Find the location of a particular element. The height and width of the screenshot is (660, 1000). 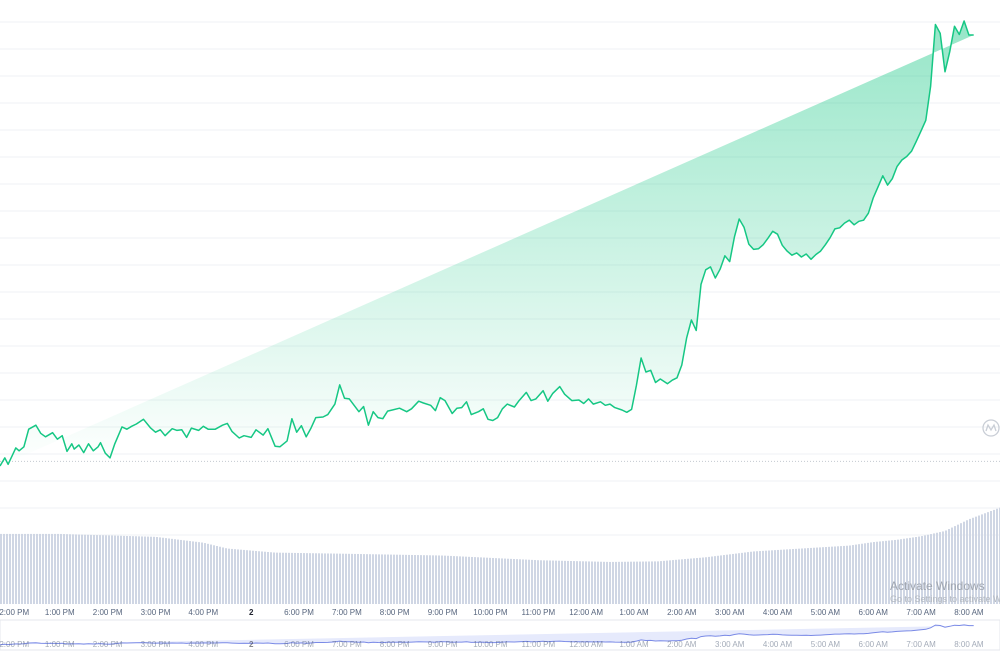

navigator-tick-label: 7:00 PM is located at coordinates (347, 644).